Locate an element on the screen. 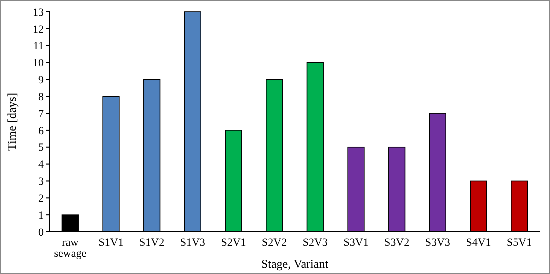 The image size is (550, 274). y-tick-label: 0 is located at coordinates (41, 232).